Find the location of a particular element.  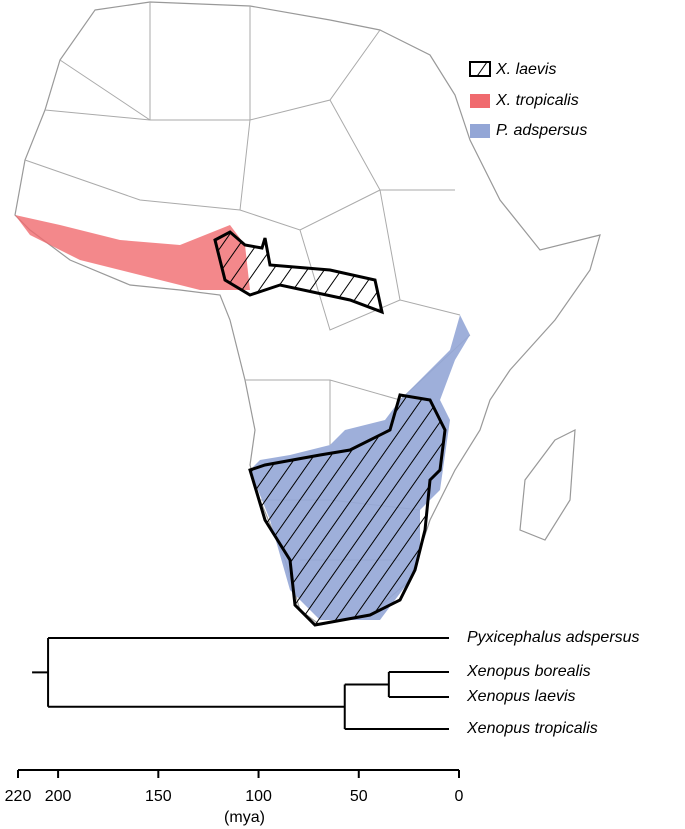

leaf-label: Pyxicephalus adspersus is located at coordinates (553, 637).